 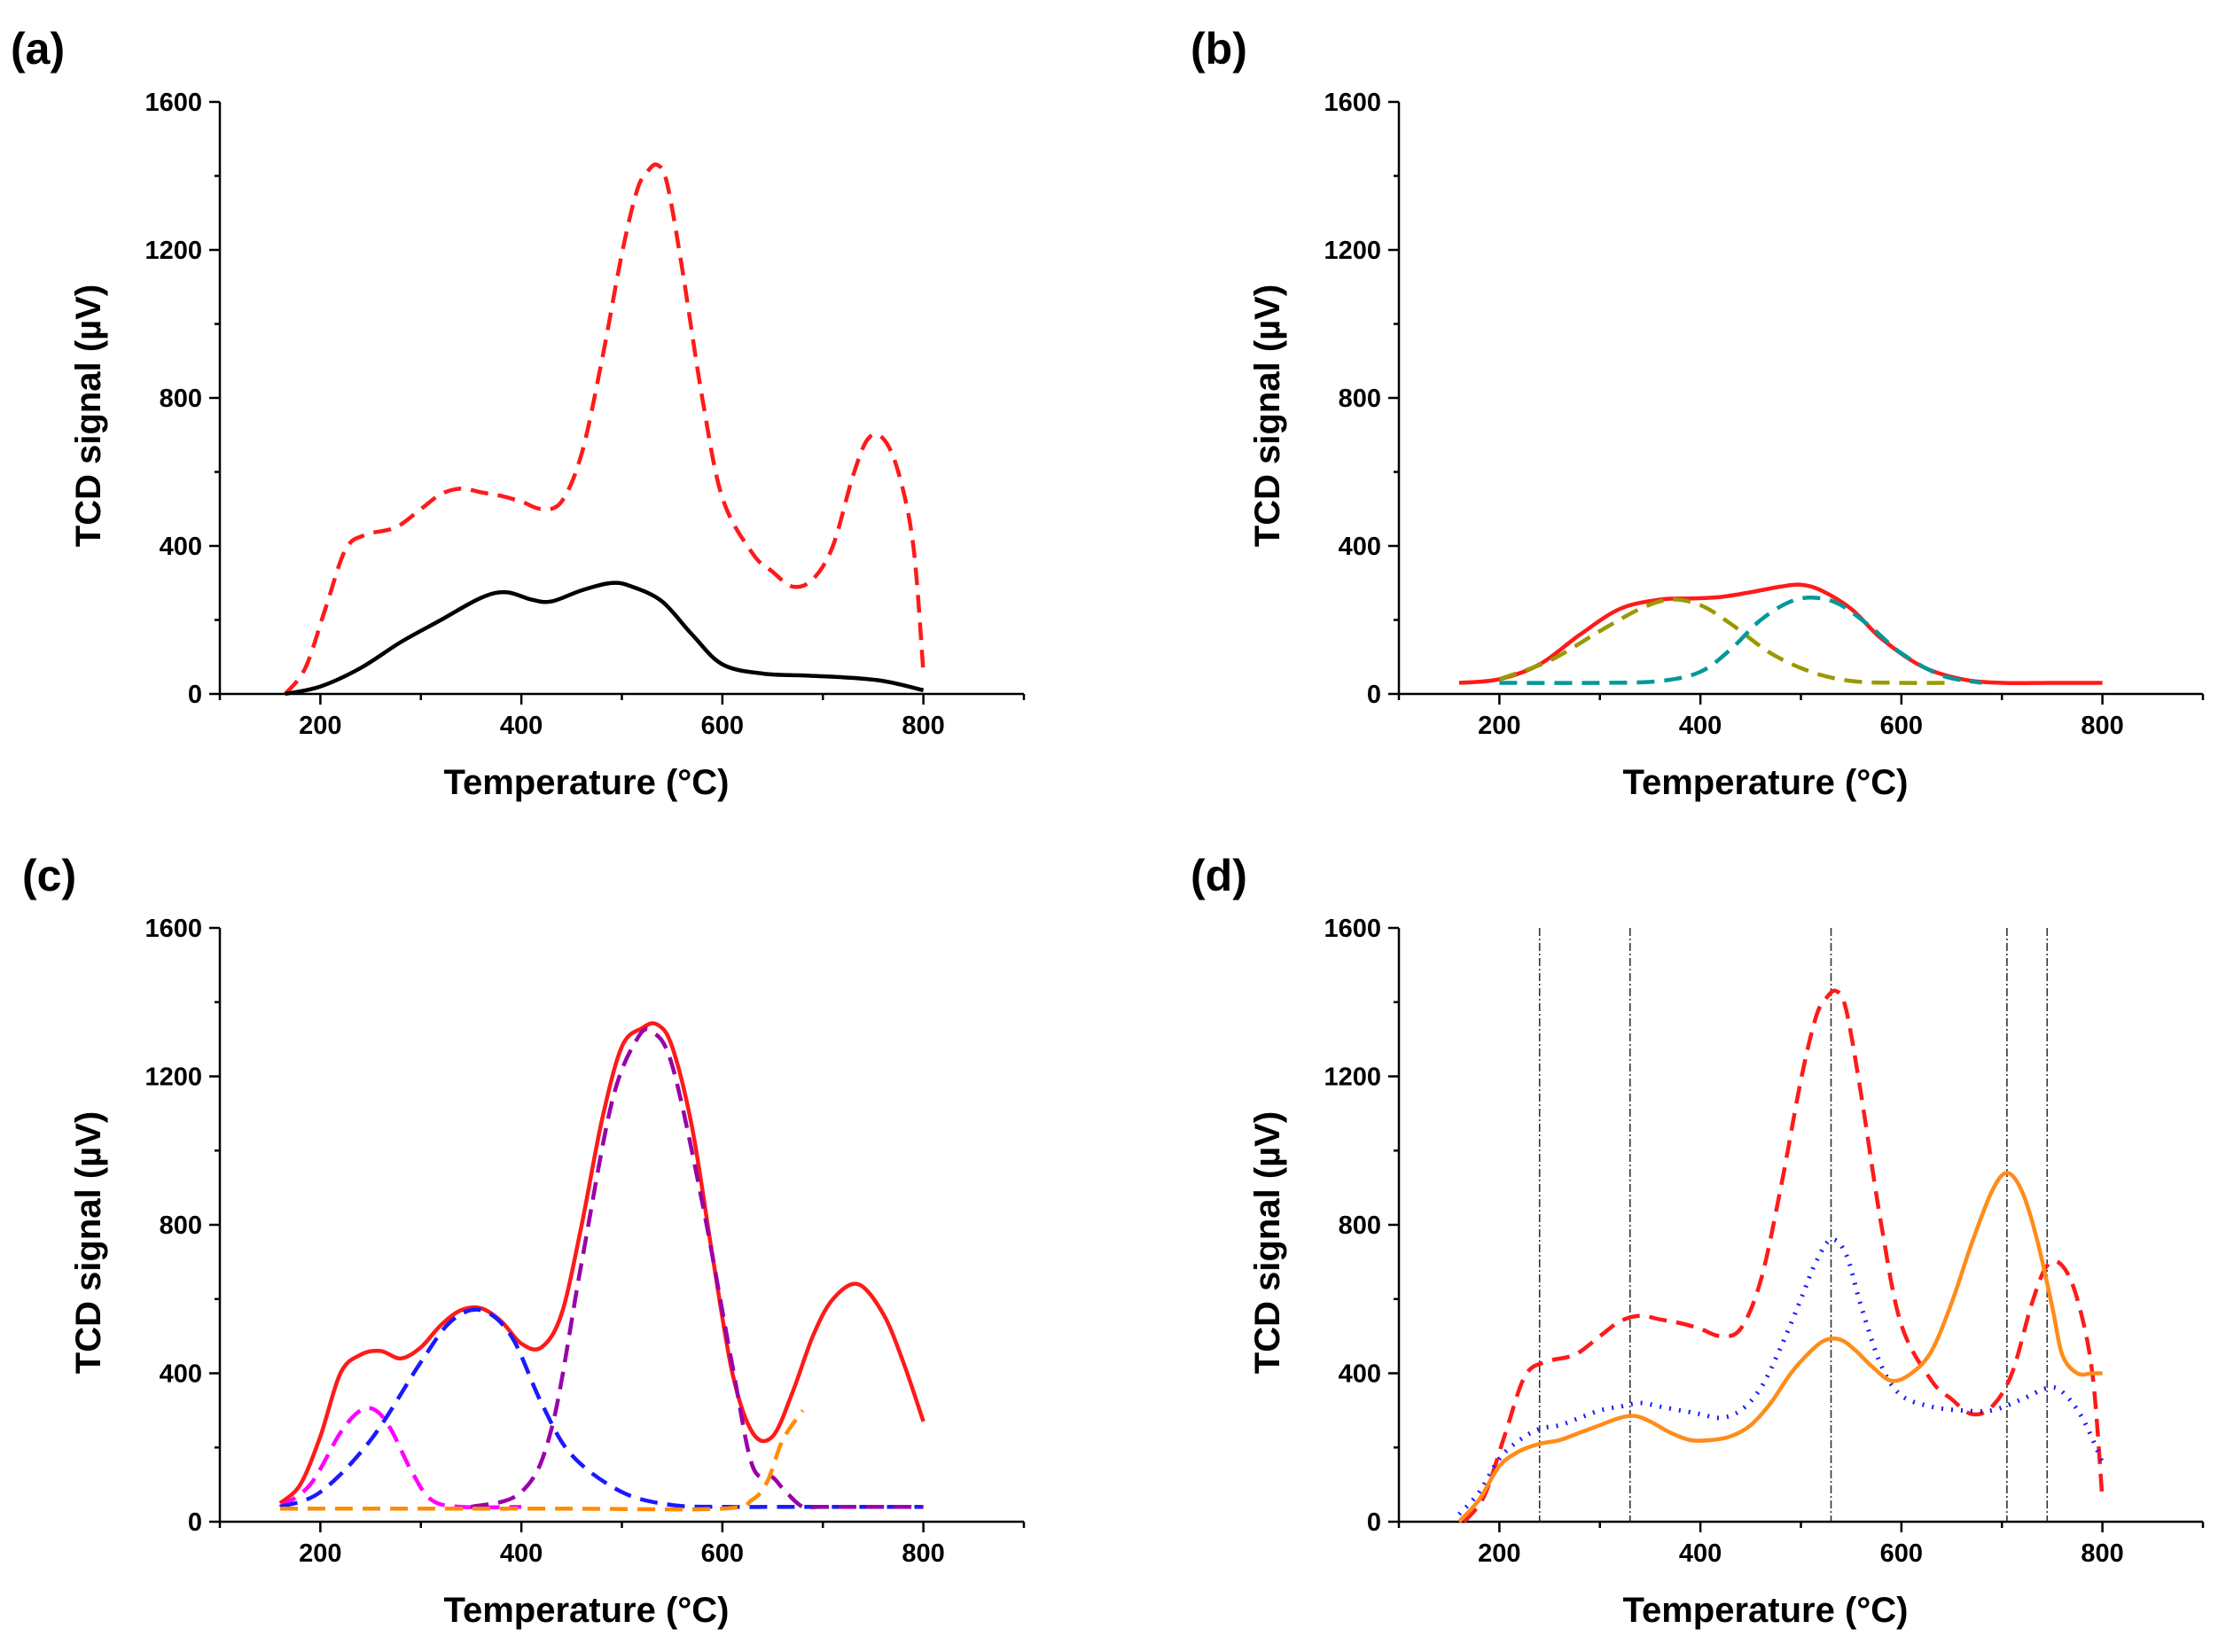 I want to click on series-purple-dashed, so click(x=697, y=1269).